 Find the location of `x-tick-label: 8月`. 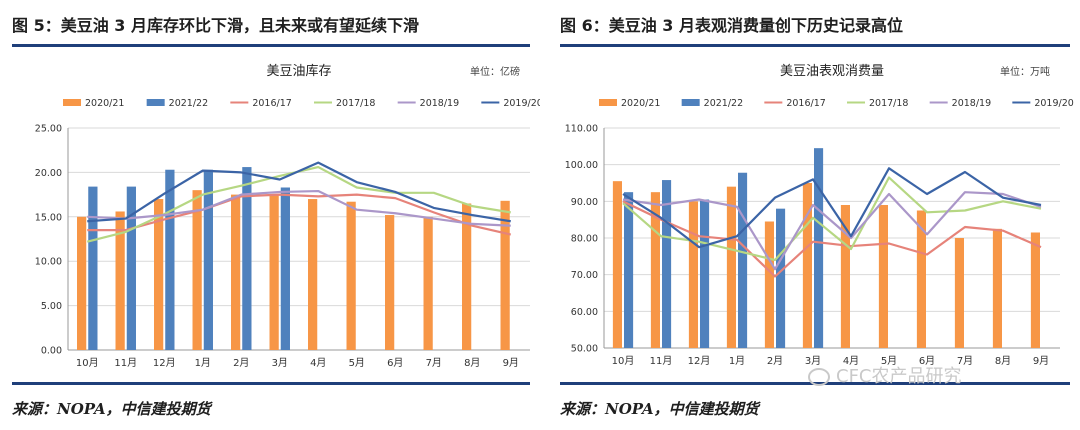

x-tick-label: 8月 is located at coordinates (472, 363).